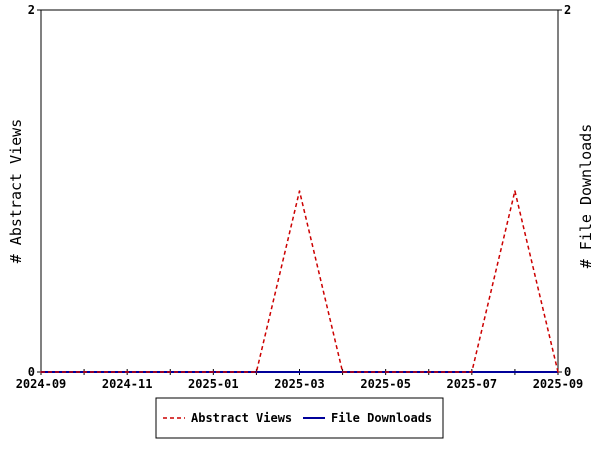  Describe the element at coordinates (127, 384) in the screenshot. I see `x-tick-label: 2024-11` at that location.